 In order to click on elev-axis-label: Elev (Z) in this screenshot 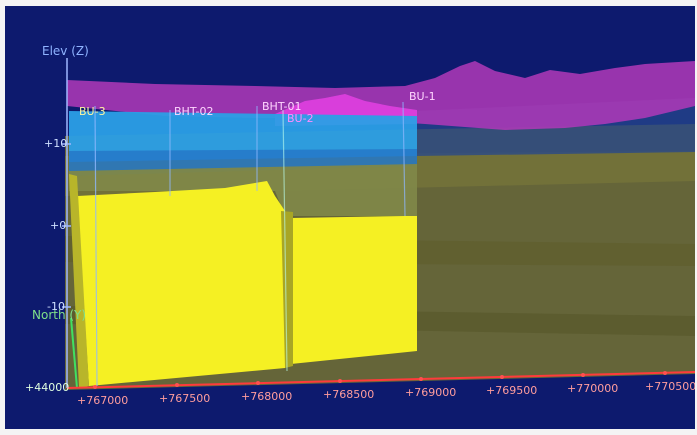, I will do `click(65, 51)`.